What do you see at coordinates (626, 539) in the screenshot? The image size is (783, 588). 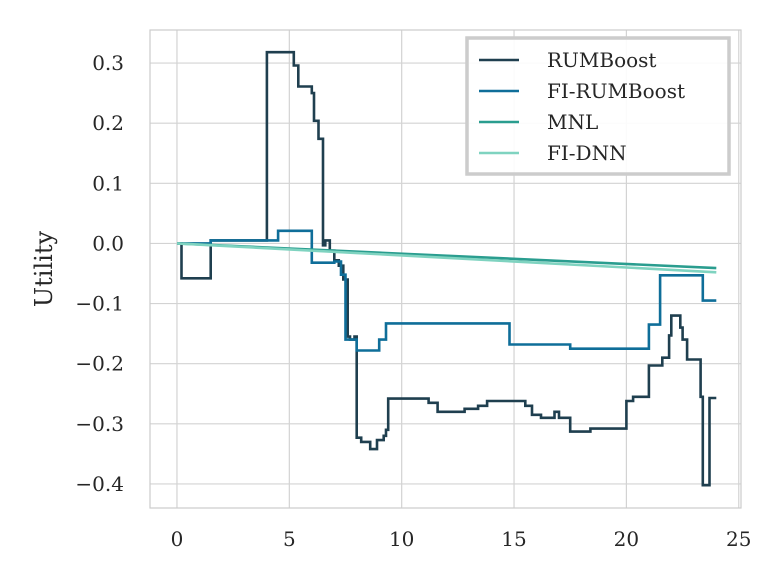 I see `x-tick-label: 20` at bounding box center [626, 539].